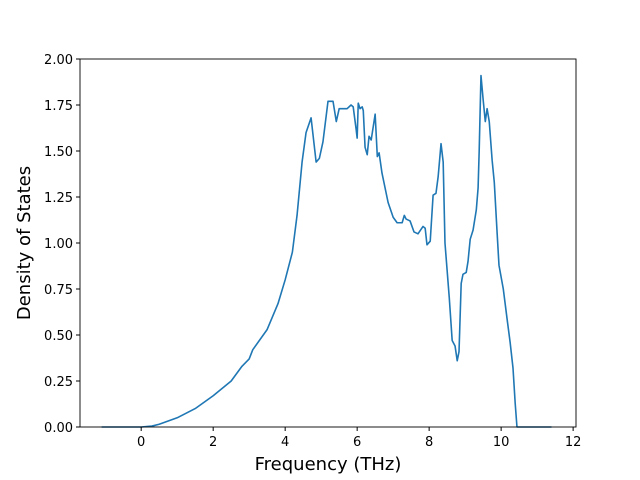 The image size is (640, 480). I want to click on x-tick-label: 0, so click(141, 442).